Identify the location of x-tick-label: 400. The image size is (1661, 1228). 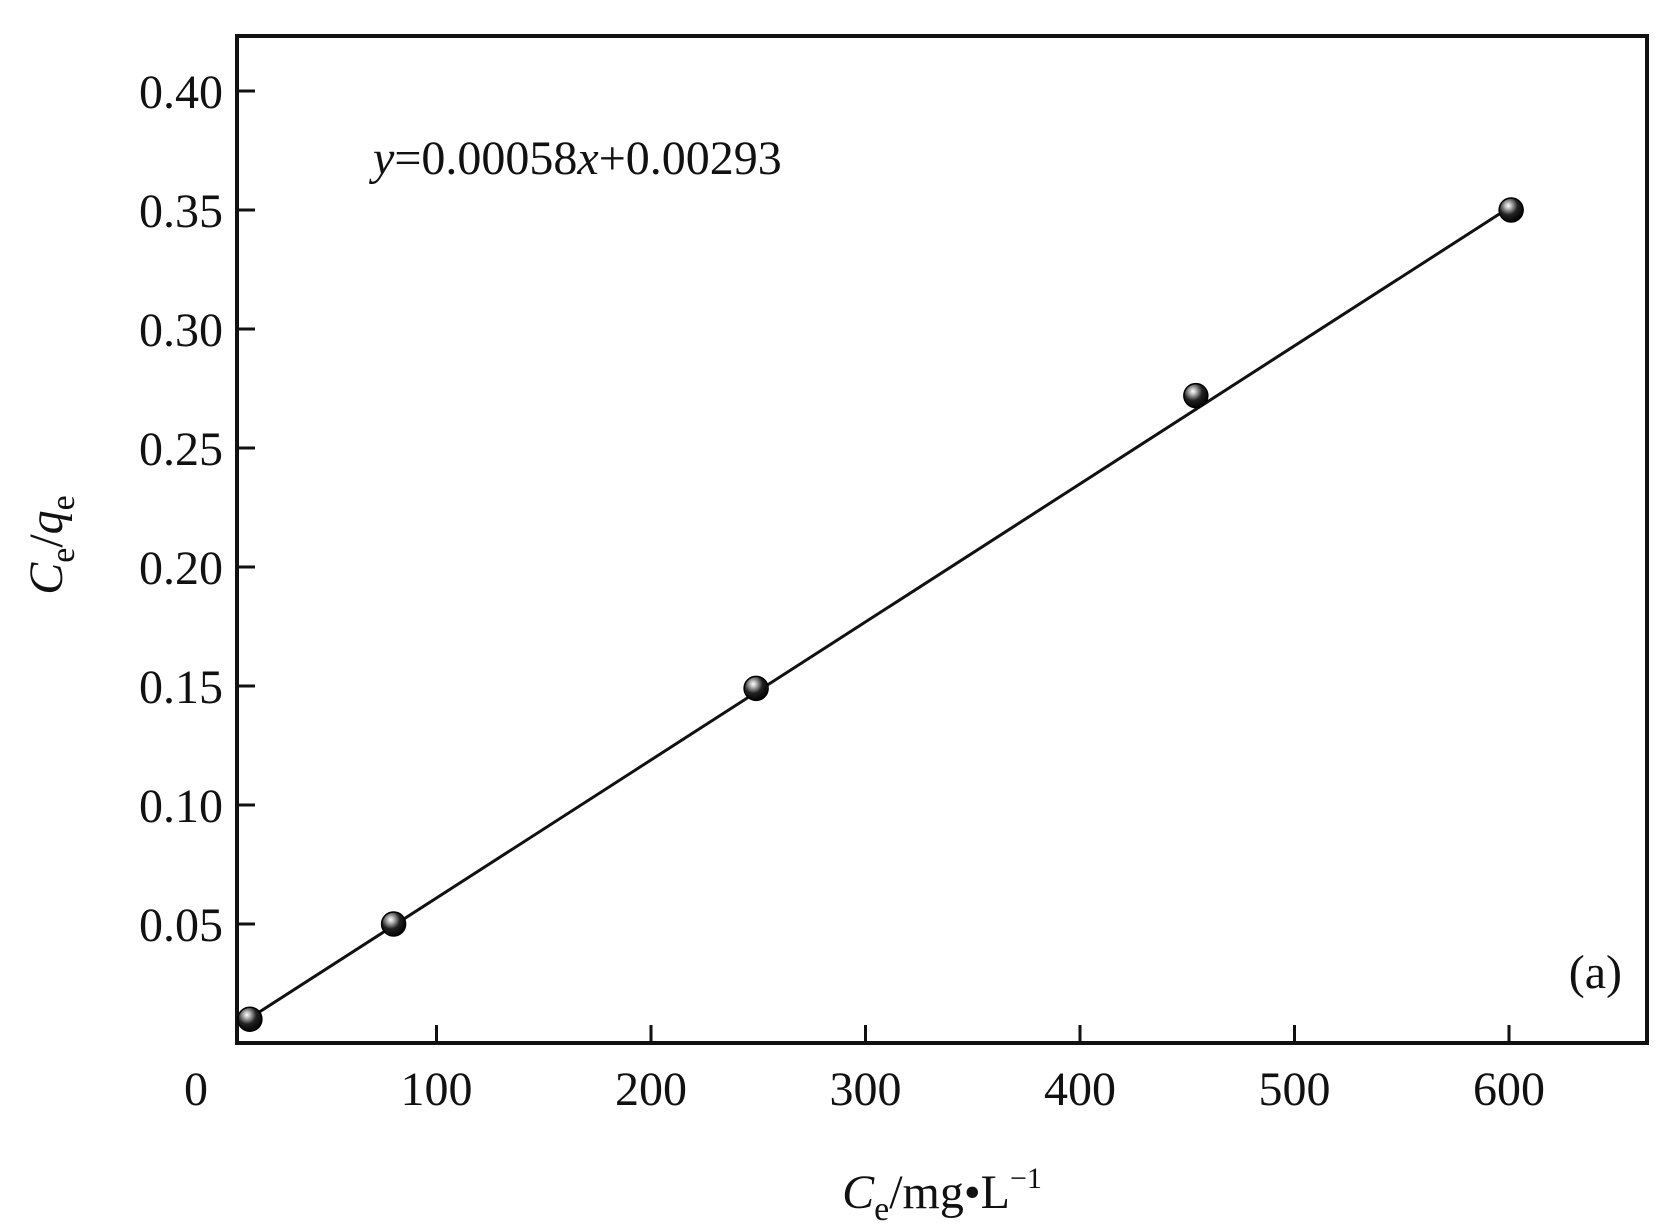
(1080, 1089).